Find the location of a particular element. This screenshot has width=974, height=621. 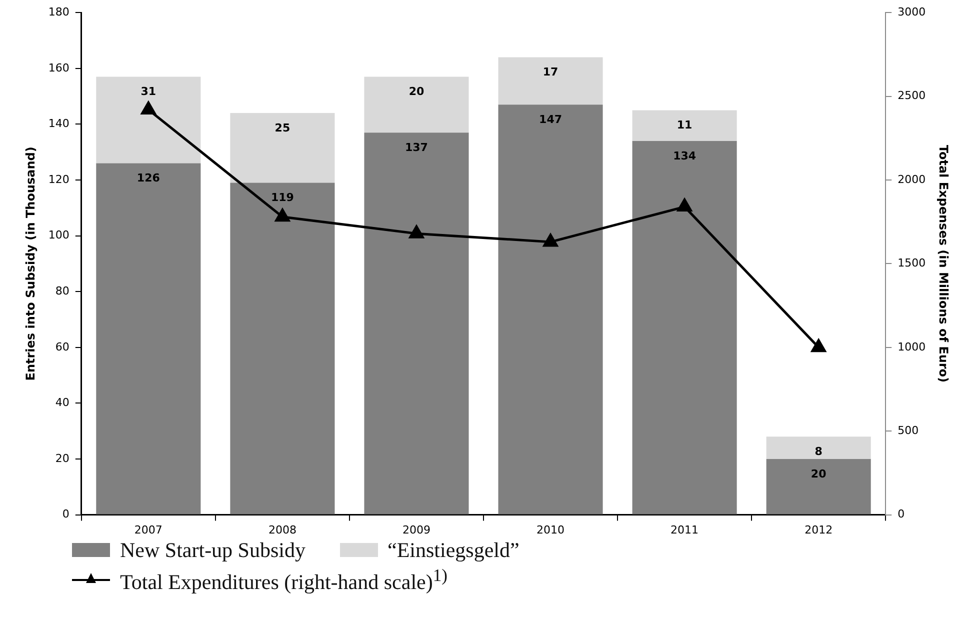

data-label: 147 is located at coordinates (550, 119).